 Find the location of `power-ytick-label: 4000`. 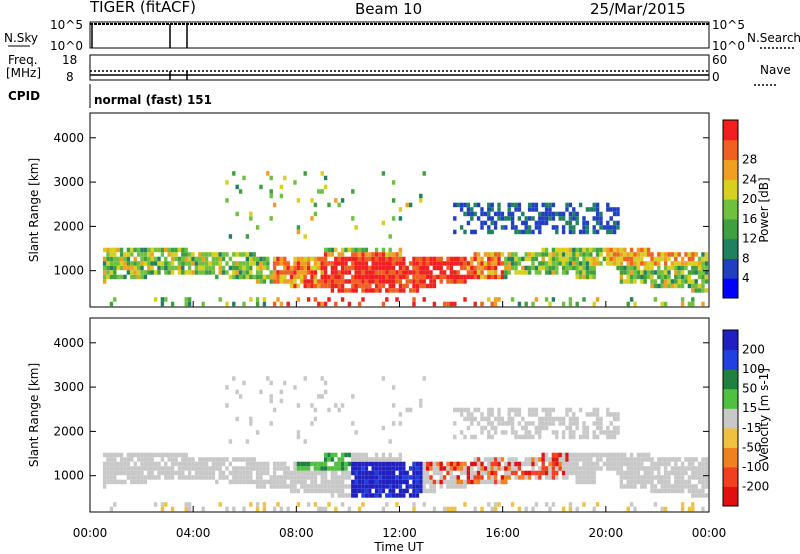

power-ytick-label: 4000 is located at coordinates (68, 138).